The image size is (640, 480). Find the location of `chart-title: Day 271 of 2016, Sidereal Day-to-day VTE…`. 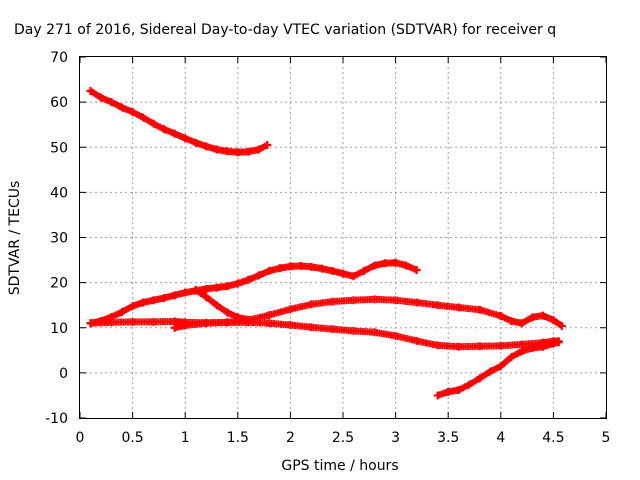

chart-title: Day 271 of 2016, Sidereal Day-to-day VTE… is located at coordinates (285, 30).